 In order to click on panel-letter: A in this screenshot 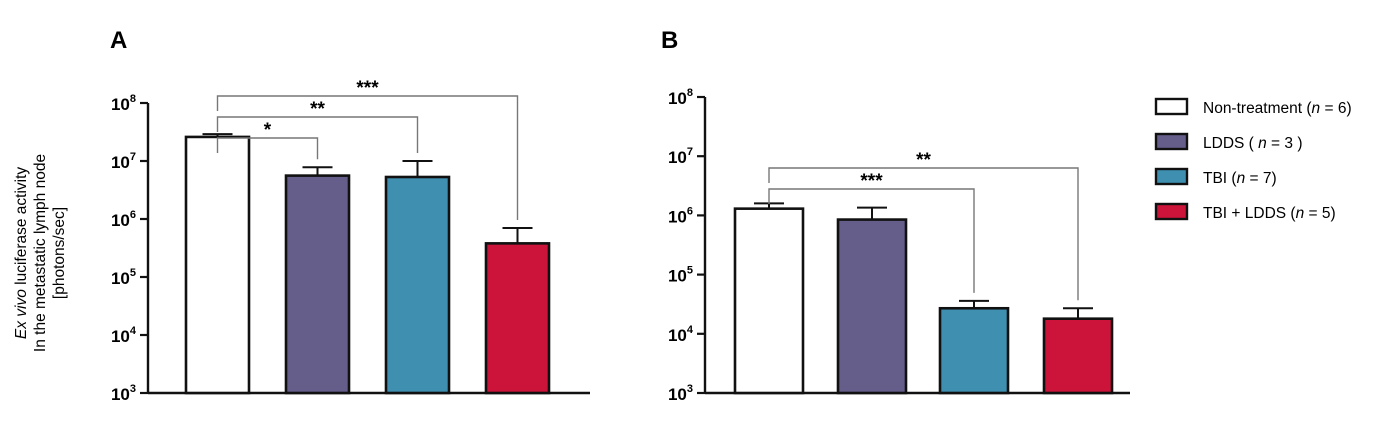, I will do `click(118, 40)`.